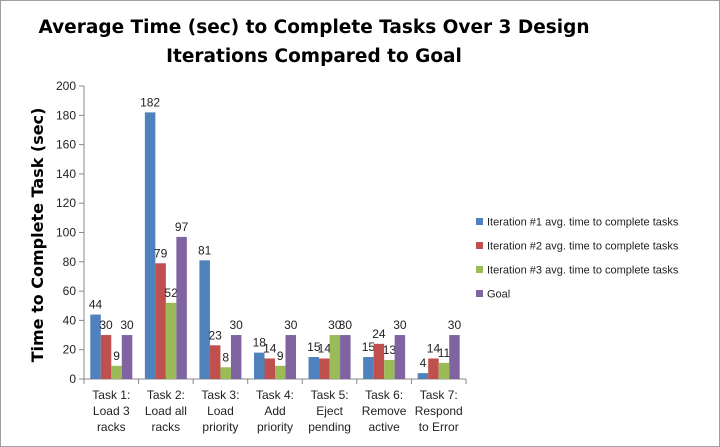  I want to click on x-category-label: Remove, so click(384, 411).